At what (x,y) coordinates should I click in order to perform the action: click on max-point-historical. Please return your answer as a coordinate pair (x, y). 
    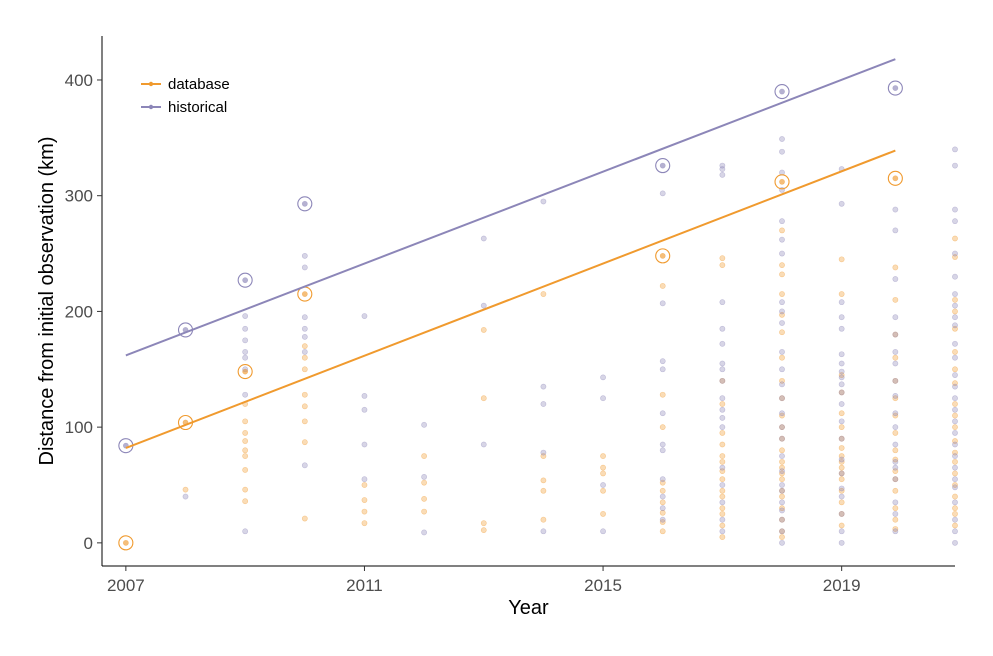
    Looking at the image, I should click on (305, 204).